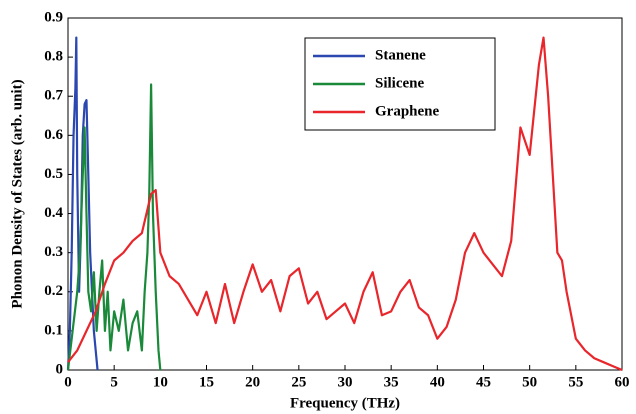 The image size is (636, 414). What do you see at coordinates (298, 382) in the screenshot?
I see `x-tick-label: 25` at bounding box center [298, 382].